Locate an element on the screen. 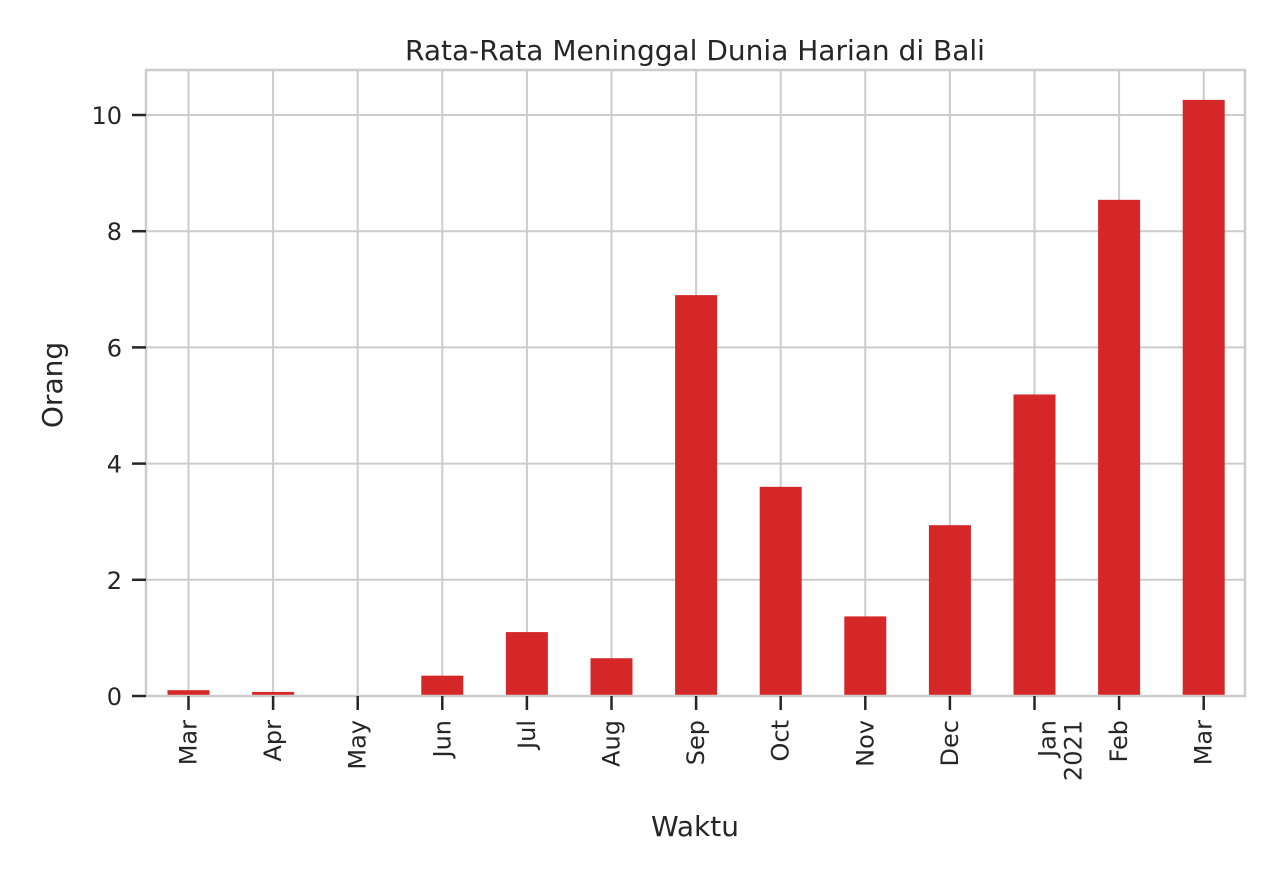 This screenshot has height=880, width=1280. x-tick-label: Oct is located at coordinates (781, 741).